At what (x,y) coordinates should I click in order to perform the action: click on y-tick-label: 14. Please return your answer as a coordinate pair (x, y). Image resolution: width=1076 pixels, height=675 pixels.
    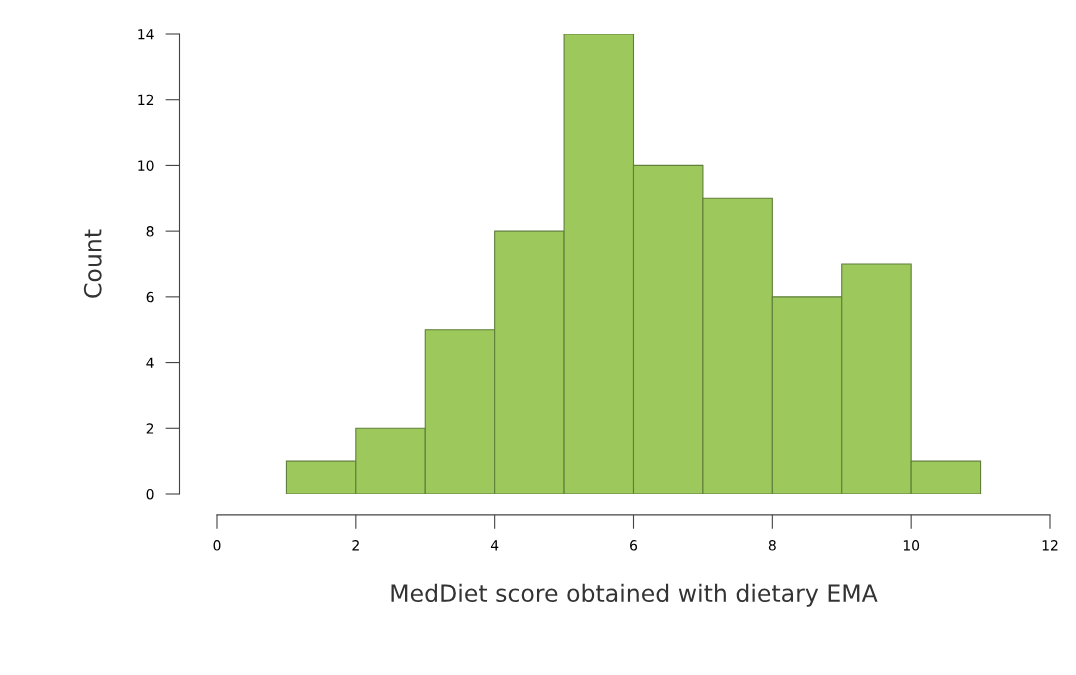
    Looking at the image, I should click on (146, 34).